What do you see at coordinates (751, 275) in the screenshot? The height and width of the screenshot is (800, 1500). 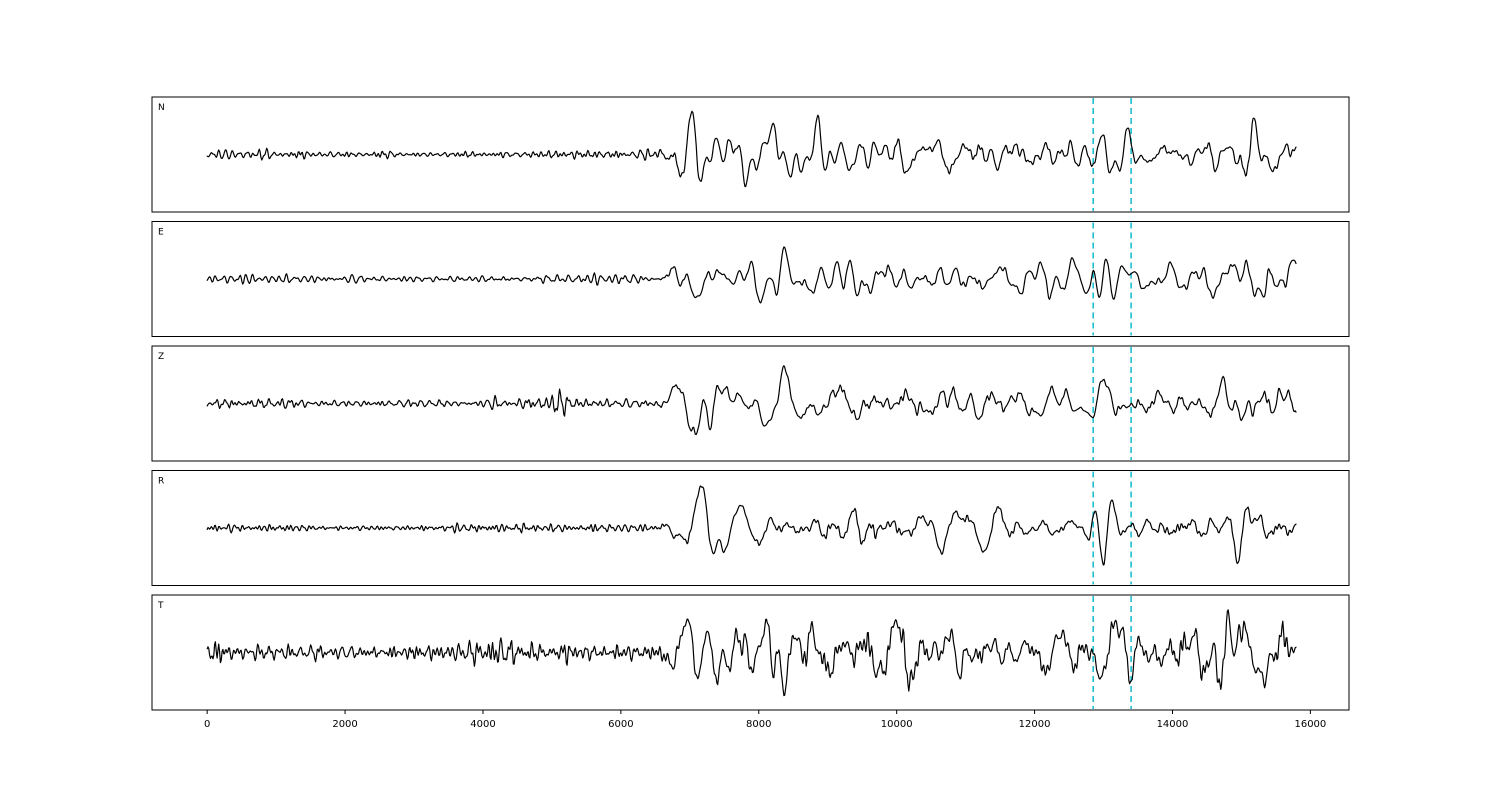 I see `waveform-trace-E` at bounding box center [751, 275].